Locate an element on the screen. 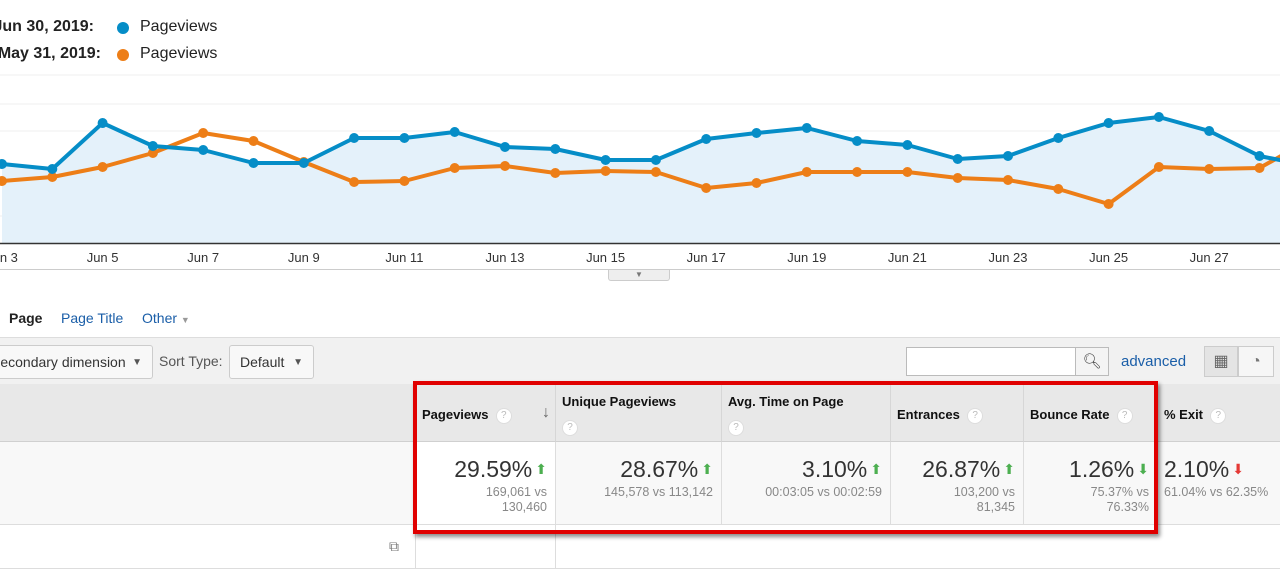  x-tick-label: Jun 19 is located at coordinates (806, 257).